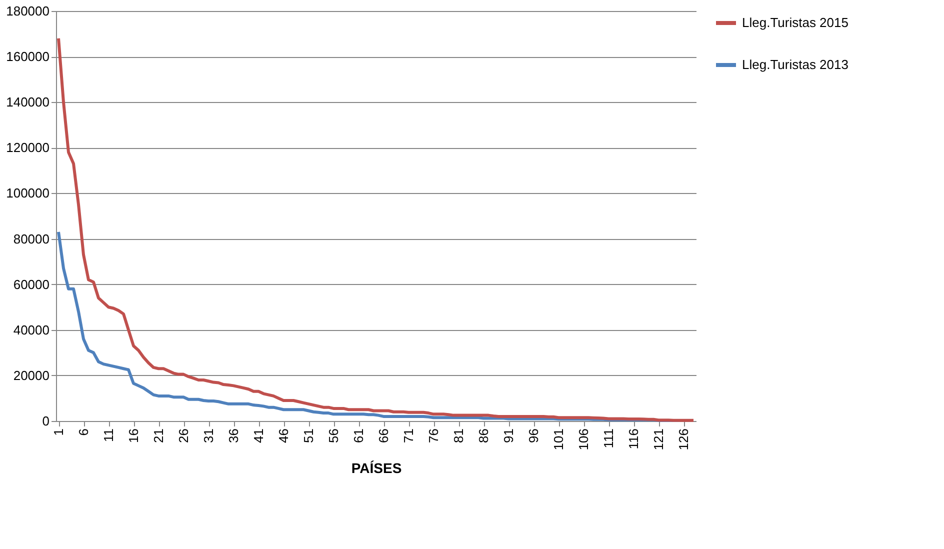 The width and height of the screenshot is (944, 549). What do you see at coordinates (208, 435) in the screenshot?
I see `x-tick-label: 31` at bounding box center [208, 435].